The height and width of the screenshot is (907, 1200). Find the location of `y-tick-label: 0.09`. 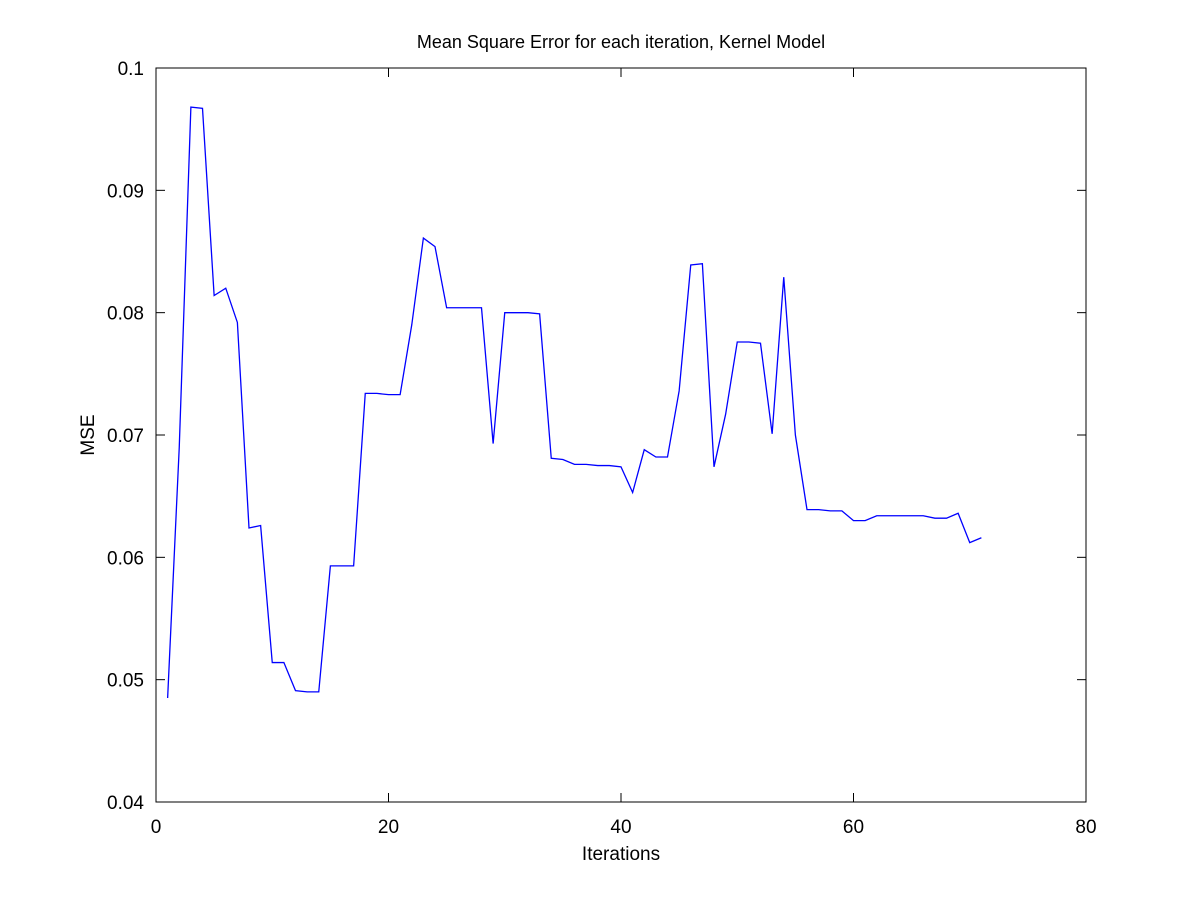

y-tick-label: 0.09 is located at coordinates (125, 191).